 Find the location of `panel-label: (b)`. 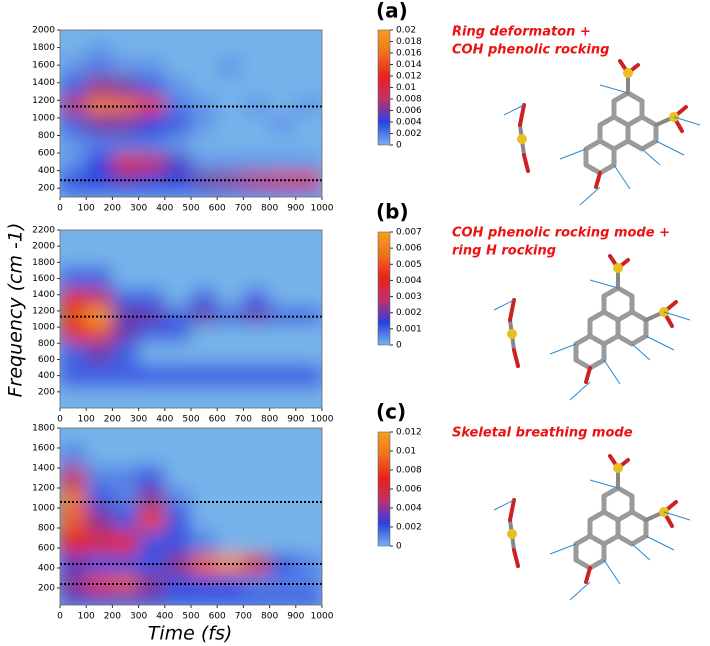

panel-label: (b) is located at coordinates (392, 212).